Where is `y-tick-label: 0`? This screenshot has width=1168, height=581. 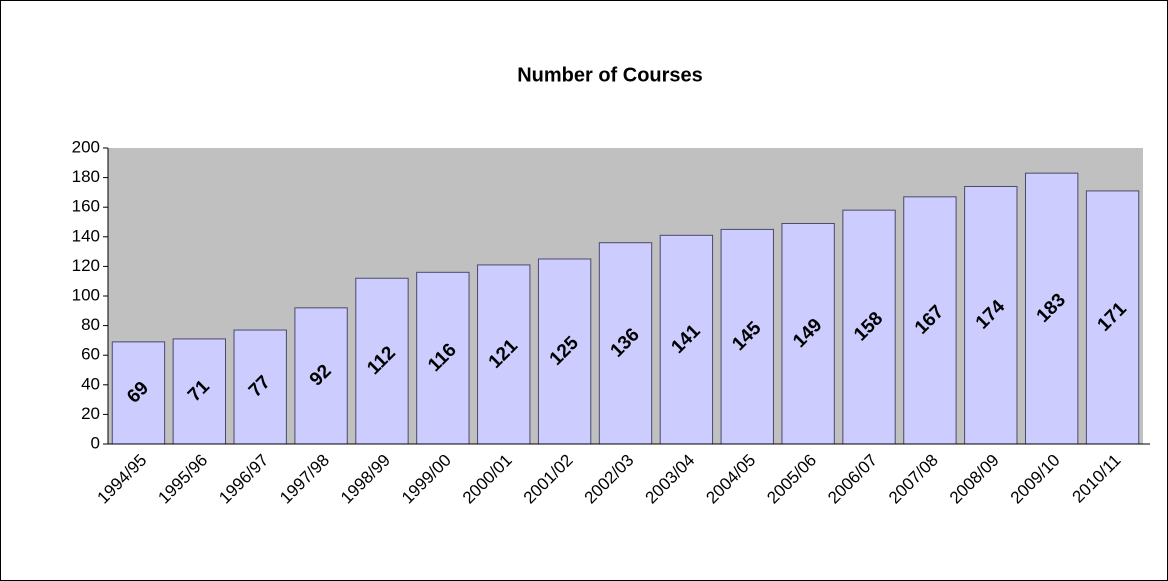 y-tick-label: 0 is located at coordinates (95, 442).